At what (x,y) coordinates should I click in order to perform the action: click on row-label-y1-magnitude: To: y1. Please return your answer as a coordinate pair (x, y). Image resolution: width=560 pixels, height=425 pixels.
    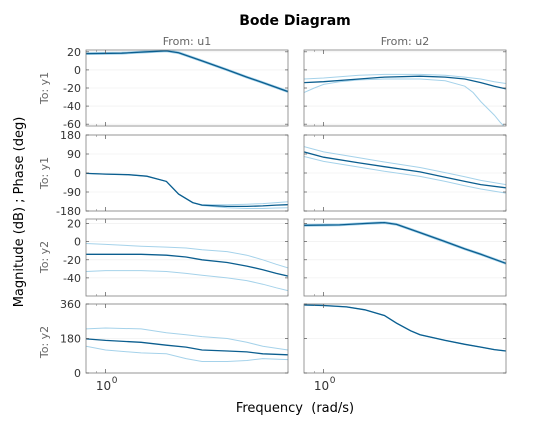
    Looking at the image, I should click on (44, 88).